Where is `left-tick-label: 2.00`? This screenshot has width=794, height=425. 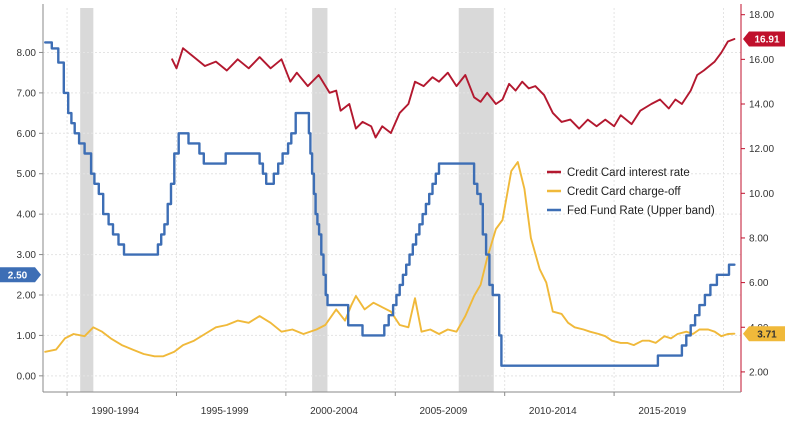 left-tick-label: 2.00 is located at coordinates (27, 295).